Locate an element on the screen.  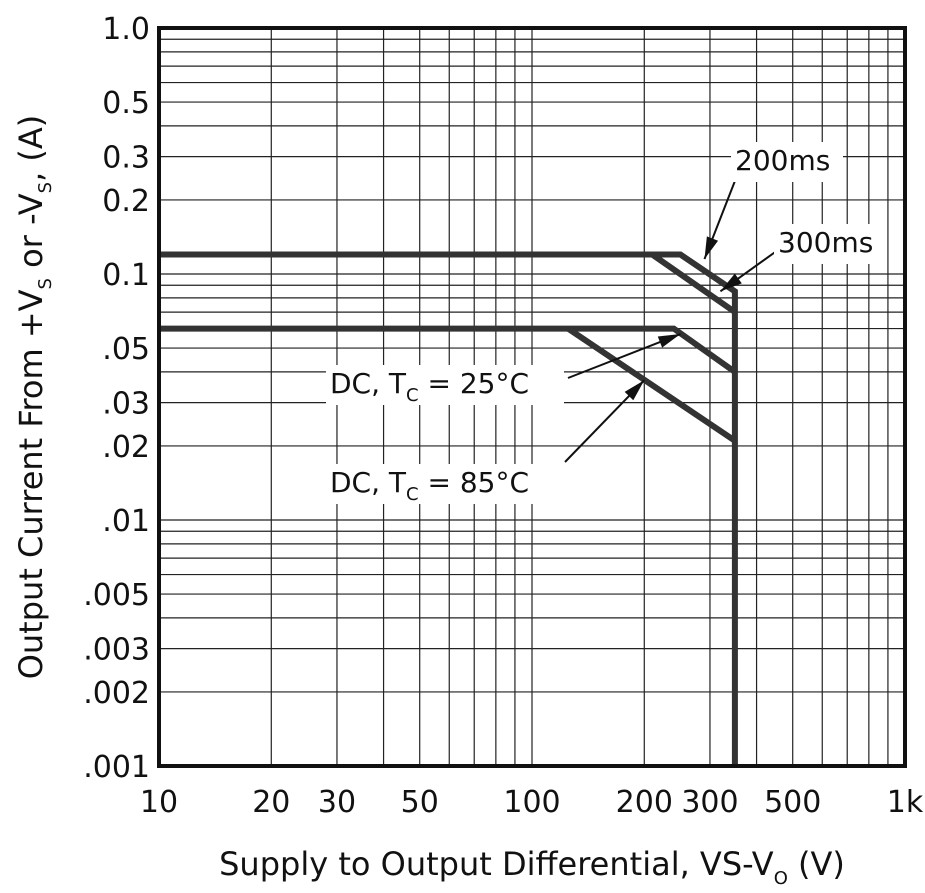
x-tick-label: 20 is located at coordinates (271, 802).